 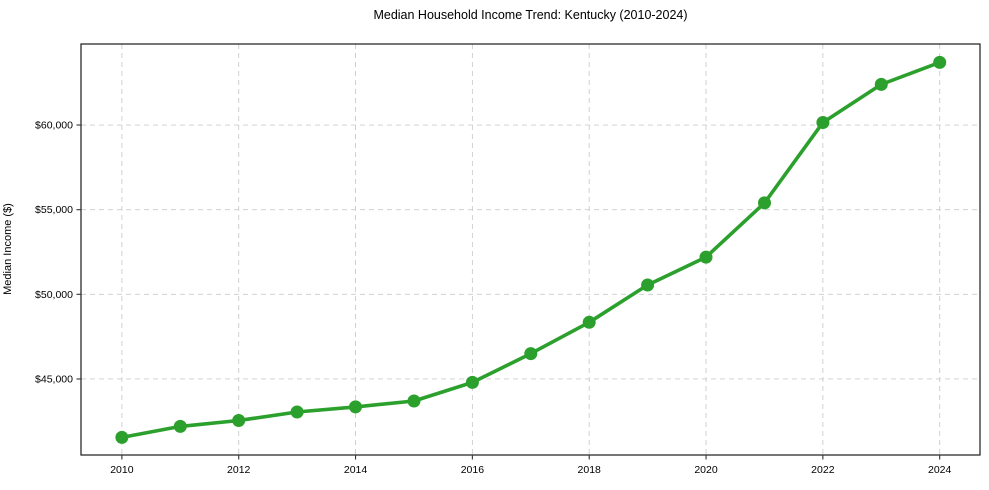 I want to click on x-tick-label: 2020, so click(x=706, y=470).